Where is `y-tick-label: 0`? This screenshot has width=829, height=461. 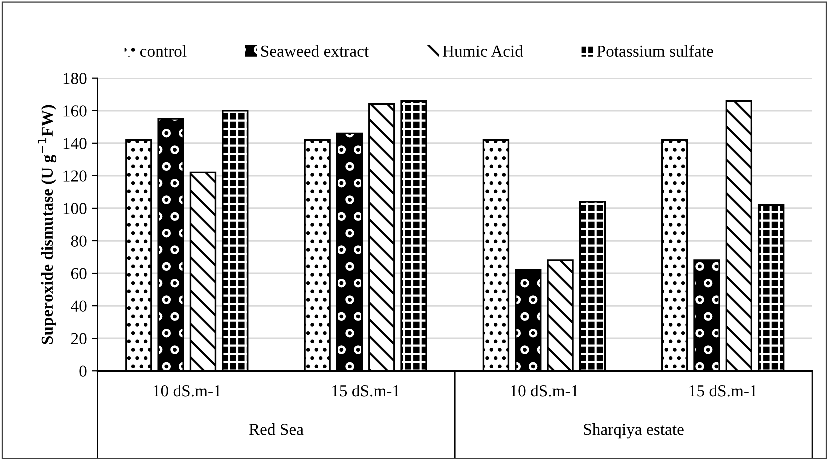
y-tick-label: 0 is located at coordinates (83, 372).